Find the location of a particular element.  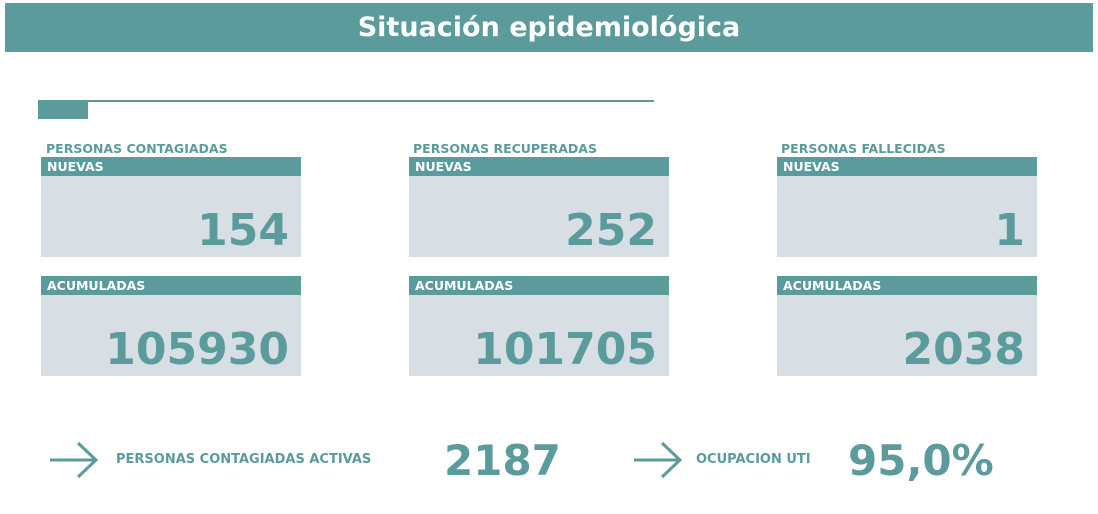

recuperados-acumuladas-card: ACUMULADAS 101705 is located at coordinates (539, 326).